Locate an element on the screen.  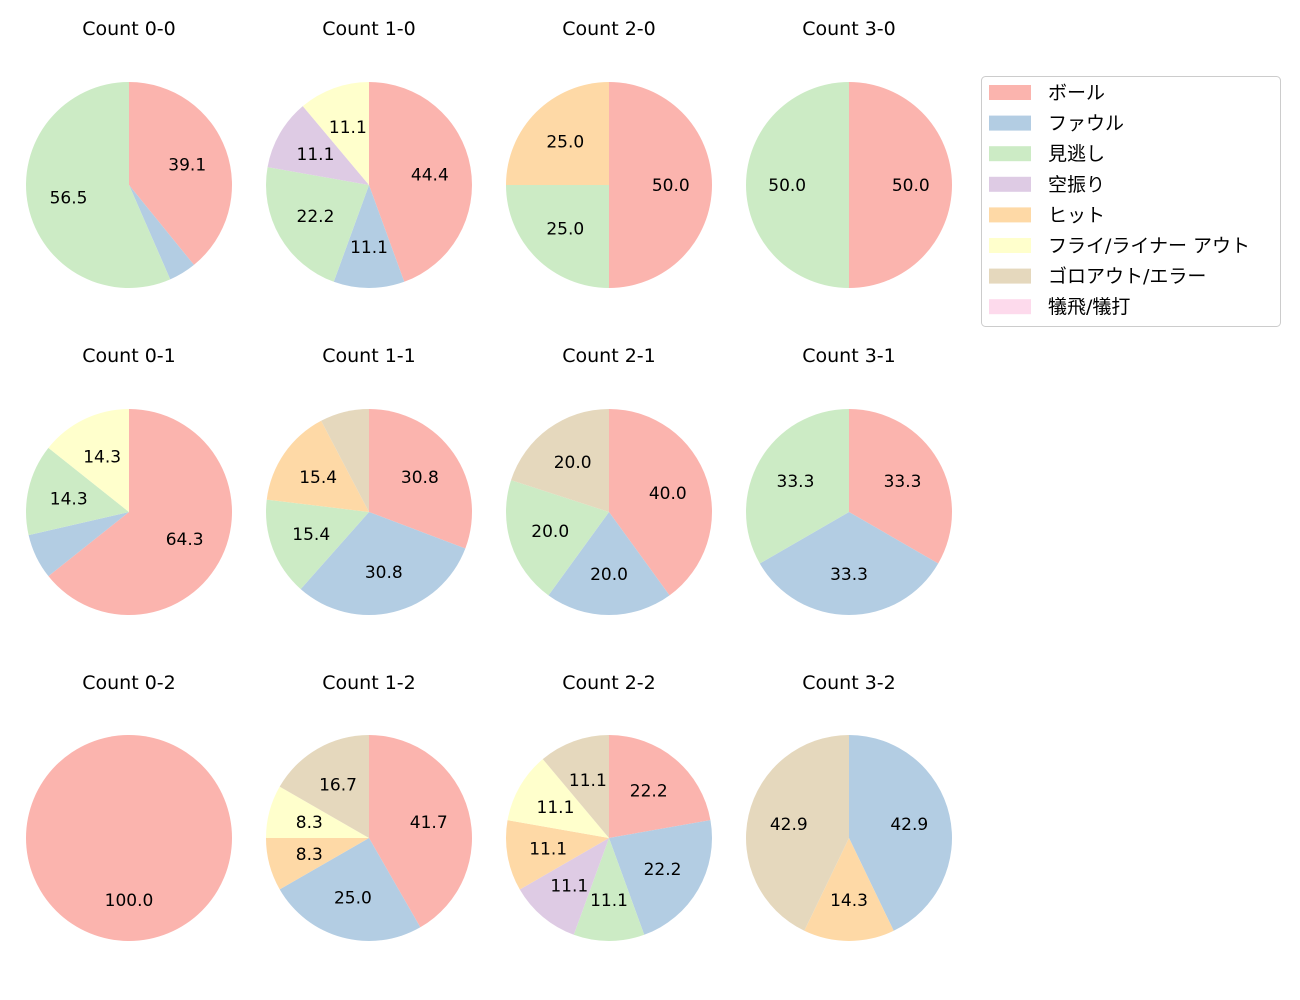
pie-title: Count 2-0 is located at coordinates (609, 29).